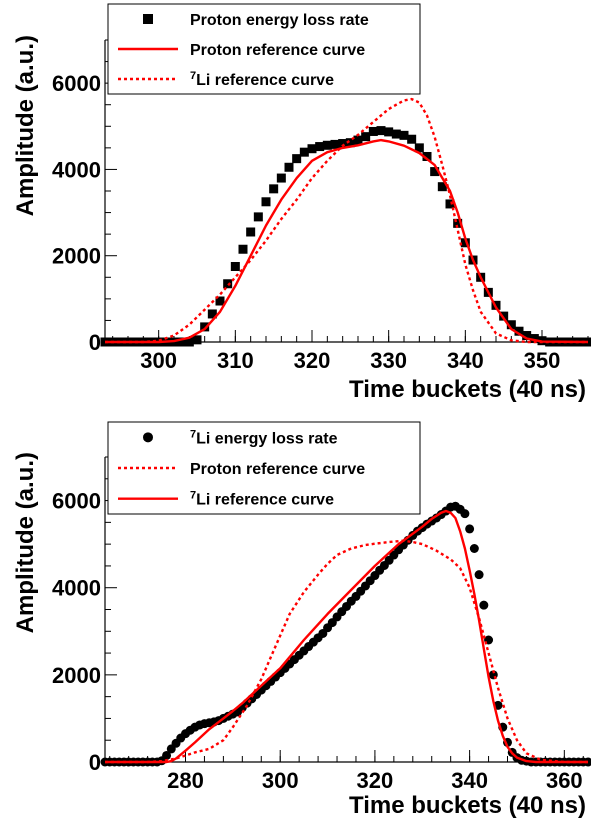 The image size is (591, 820). I want to click on legend-marker-circle, so click(148, 437).